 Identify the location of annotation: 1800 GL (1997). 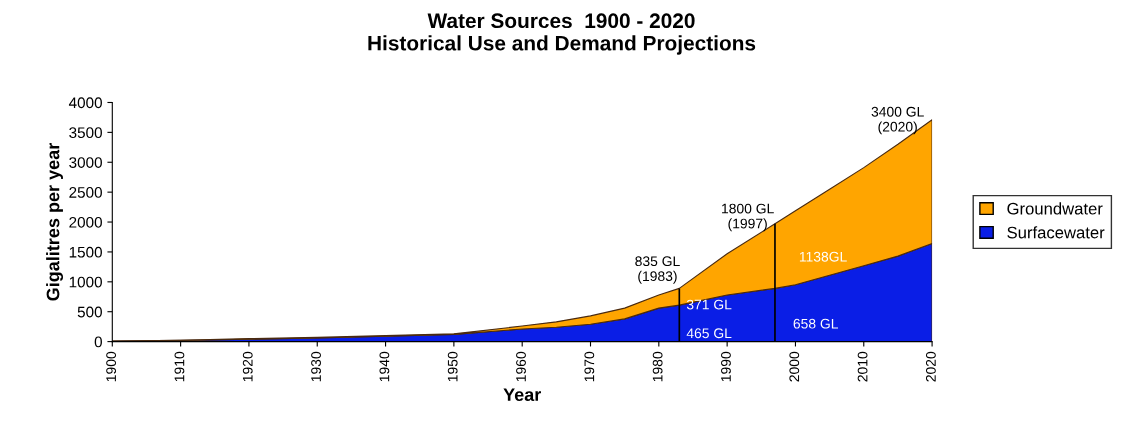
(748, 217).